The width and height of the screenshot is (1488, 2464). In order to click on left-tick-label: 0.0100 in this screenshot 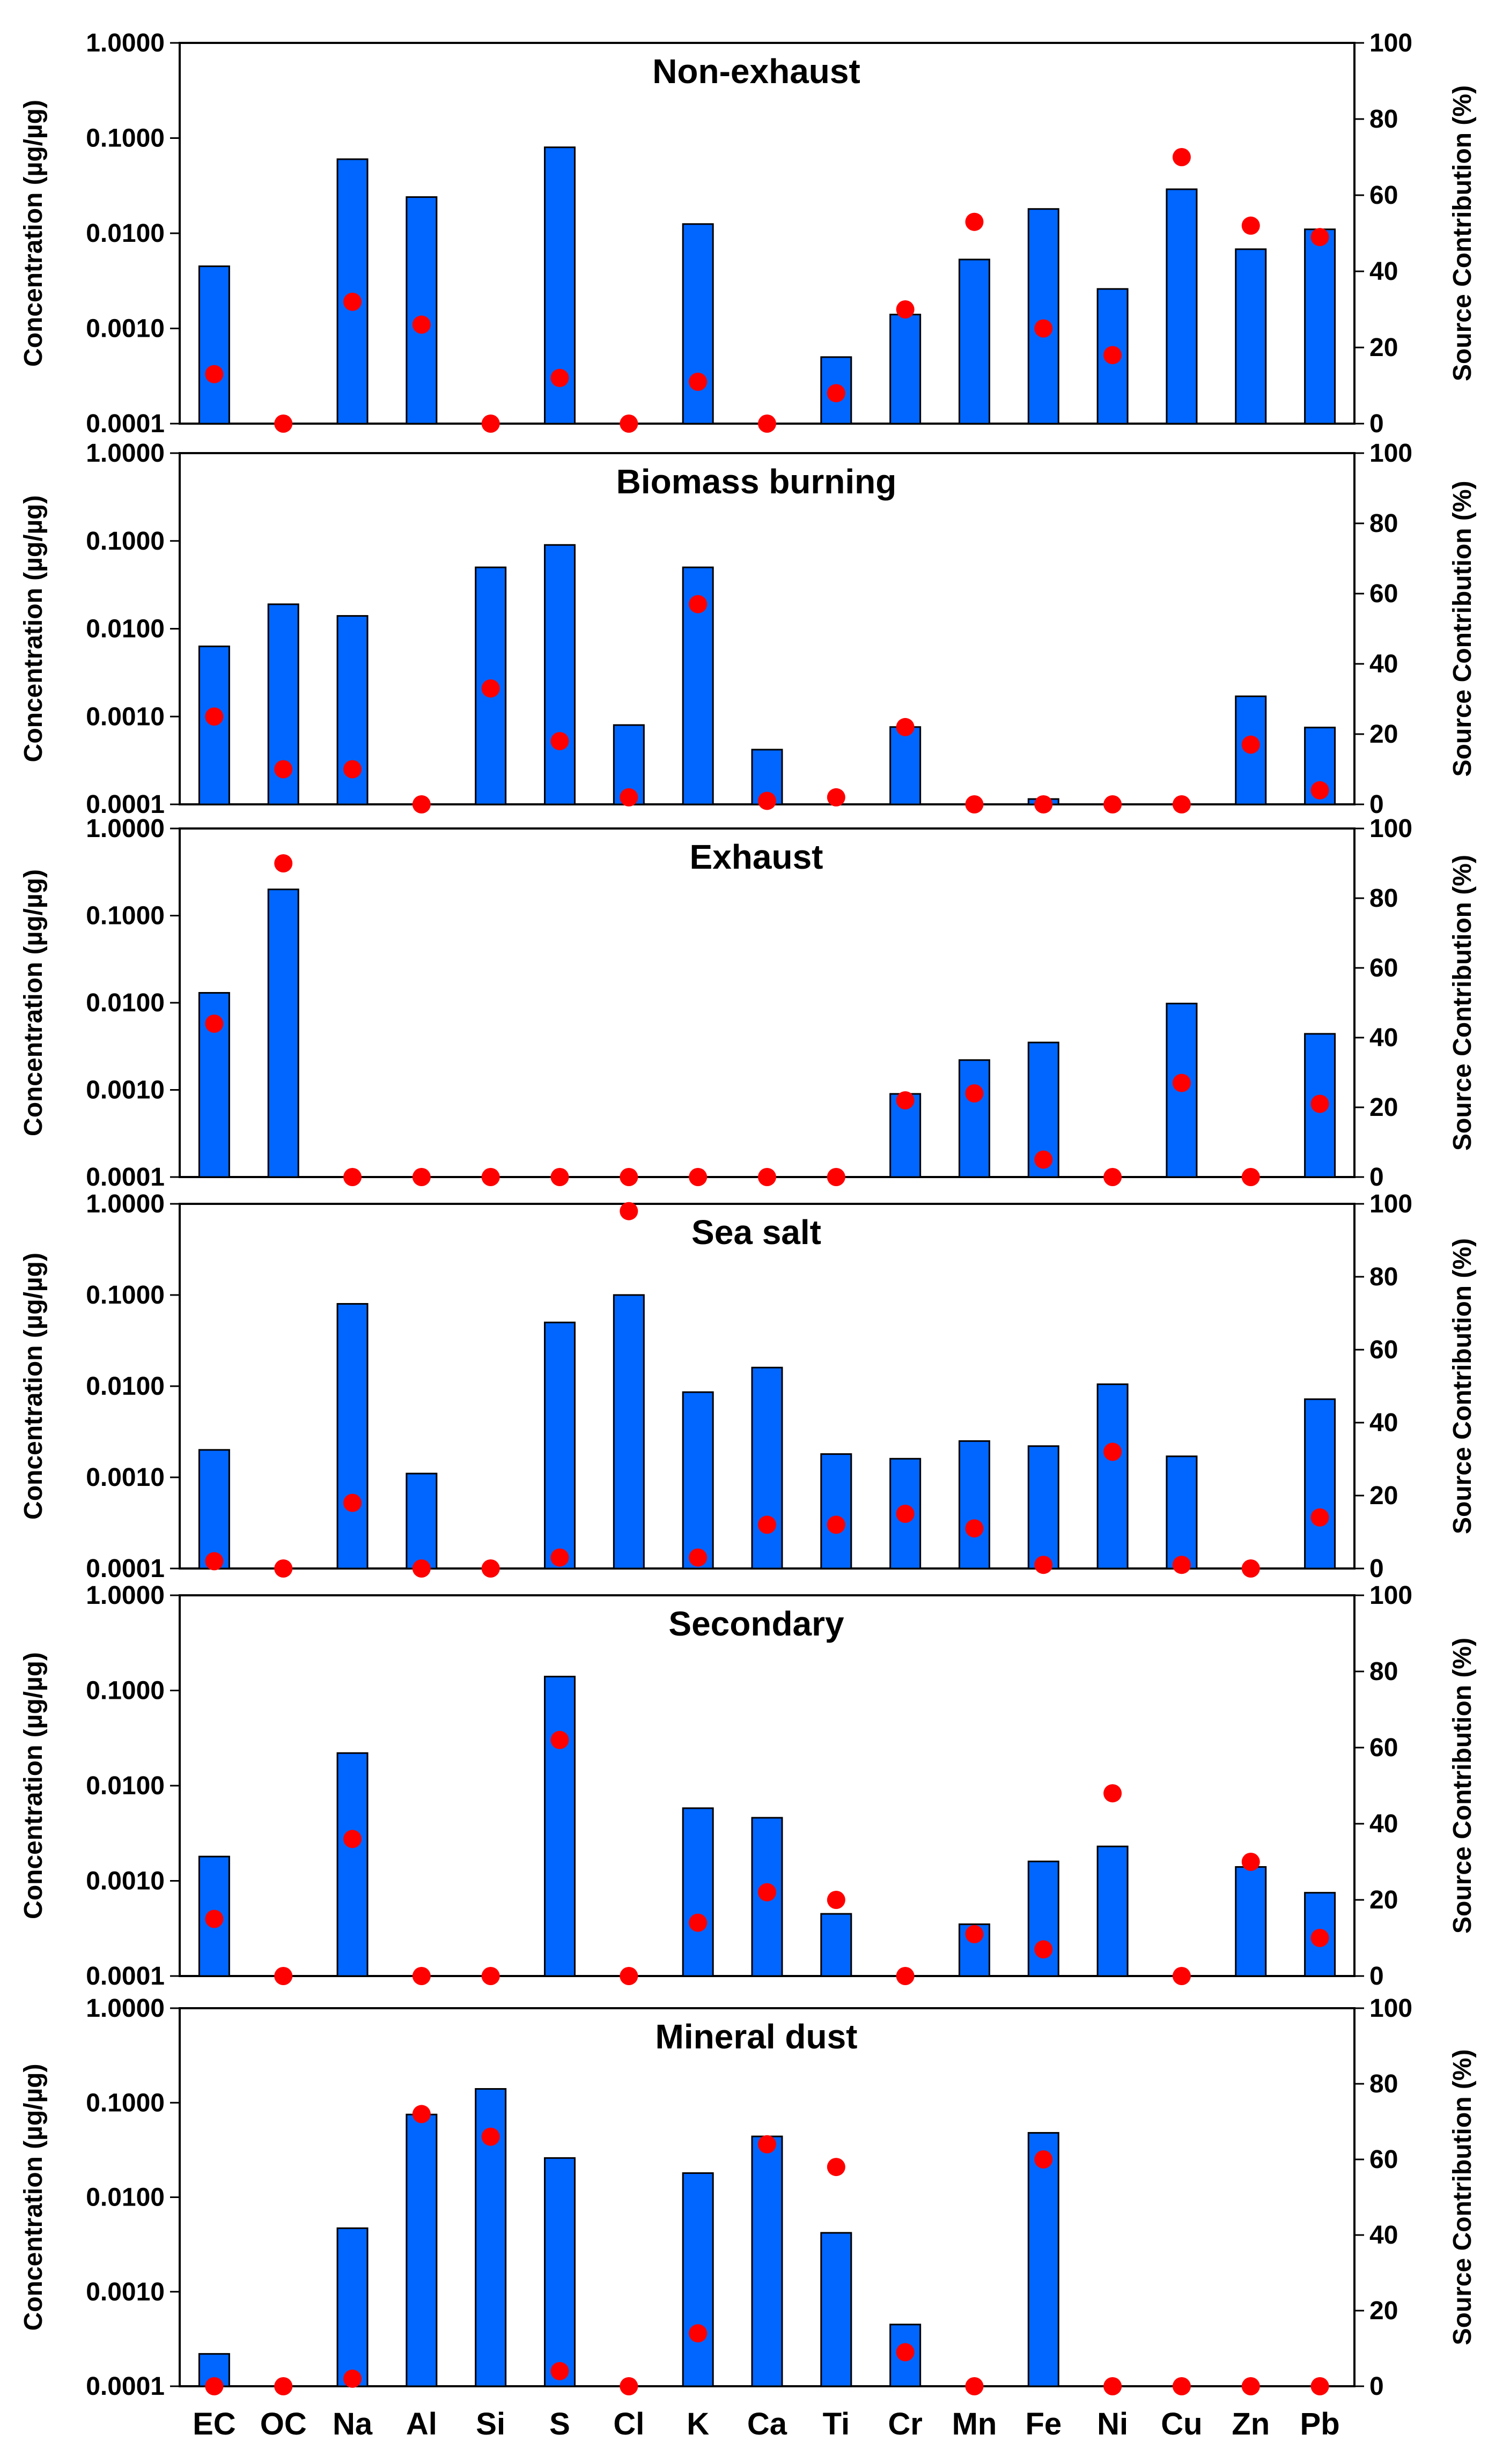, I will do `click(125, 1386)`.